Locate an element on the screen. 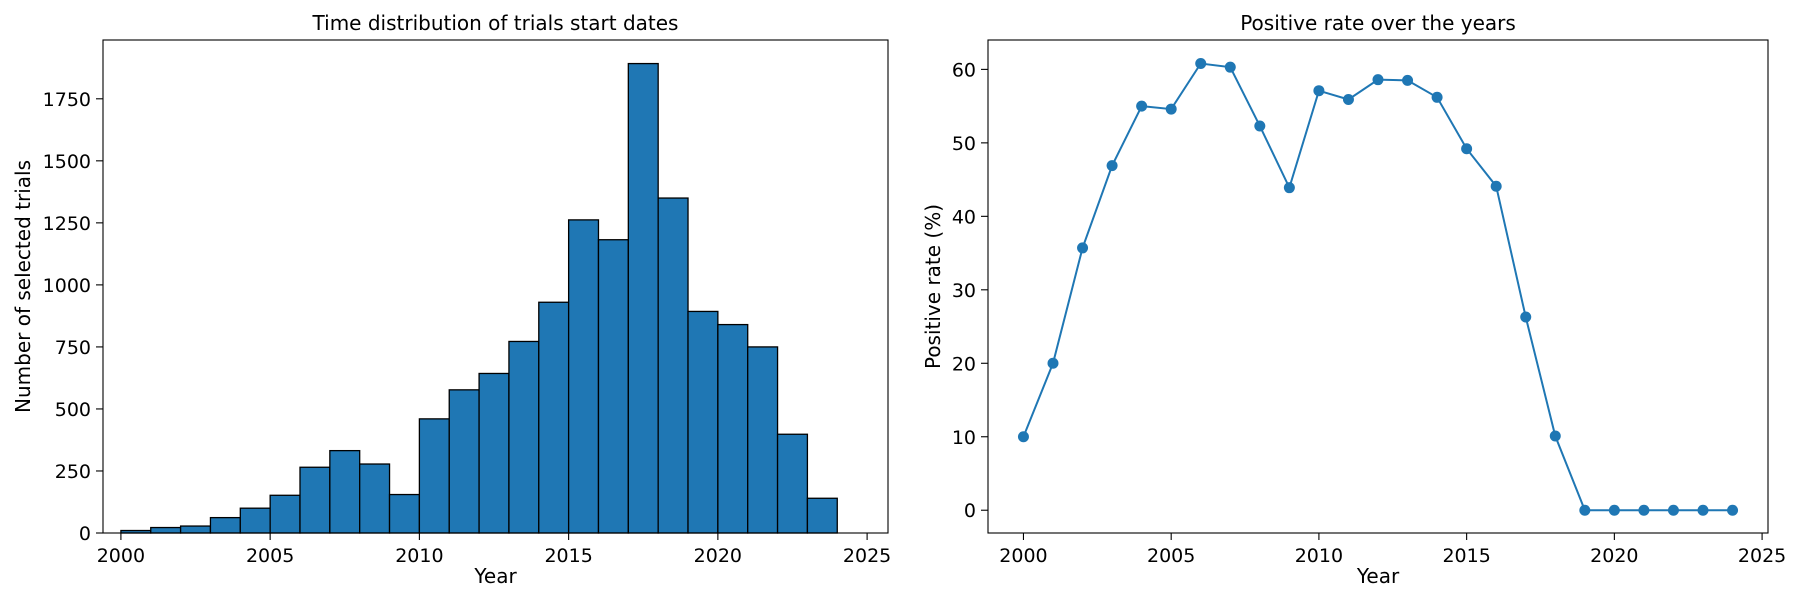 The width and height of the screenshot is (1800, 600). y-tick-label: 750 is located at coordinates (73, 348).